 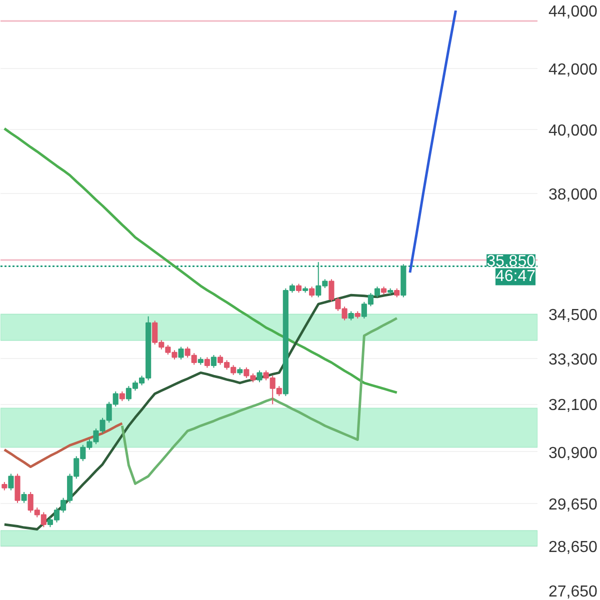 What do you see at coordinates (573, 547) in the screenshot?
I see `y-tick-label: 28,650` at bounding box center [573, 547].